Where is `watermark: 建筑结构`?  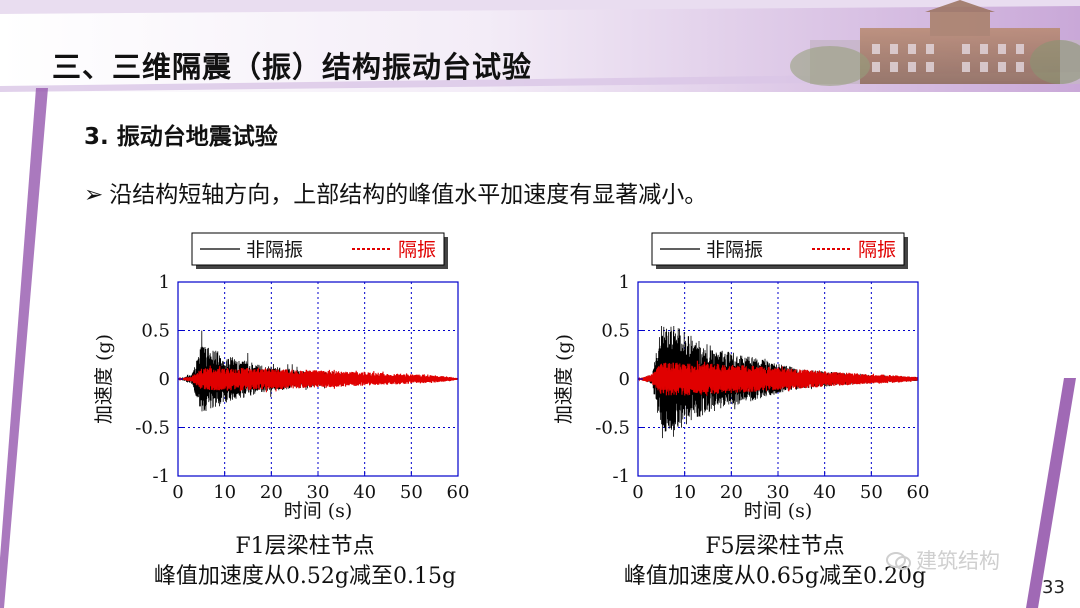
watermark: 建筑结构 is located at coordinates (943, 560).